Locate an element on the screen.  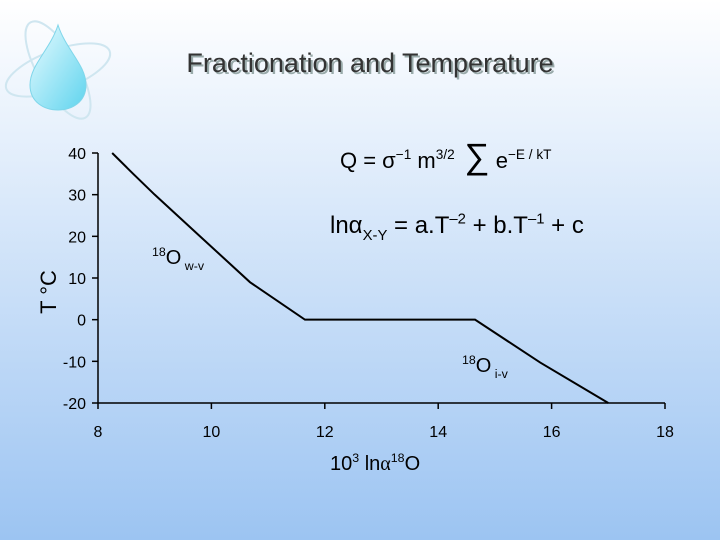
y-tick-label: 20 is located at coordinates (77, 237).